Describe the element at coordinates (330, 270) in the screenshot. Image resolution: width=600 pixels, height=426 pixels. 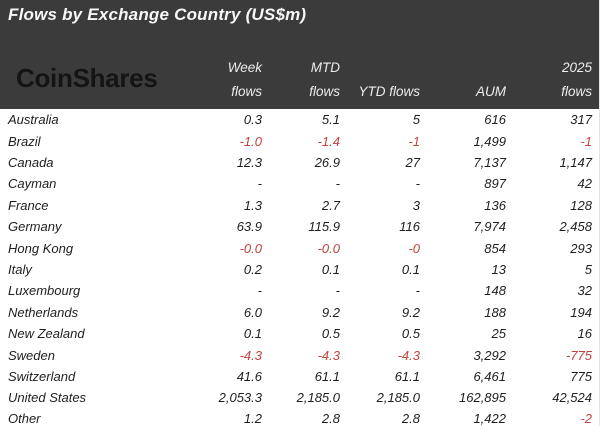
I see `cell-mtd-flows: 0.1` at that location.